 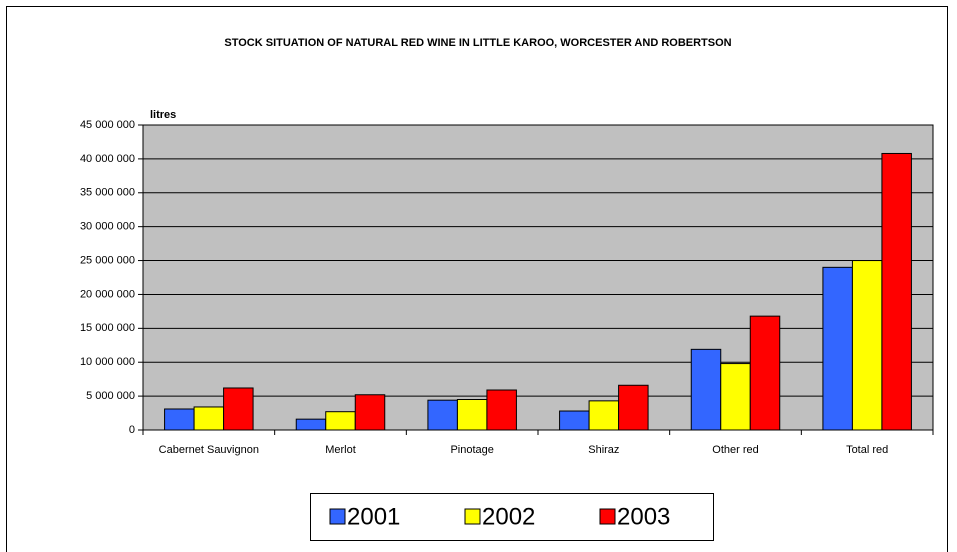 I want to click on x-tick-label: Total red, so click(x=867, y=450).